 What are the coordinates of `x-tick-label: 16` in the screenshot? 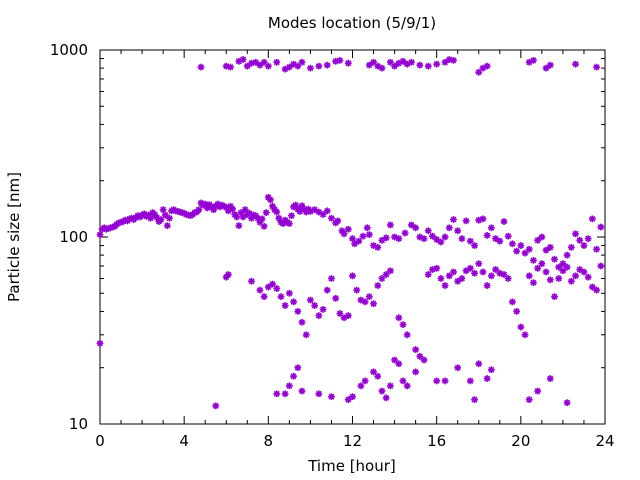 It's located at (436, 441).